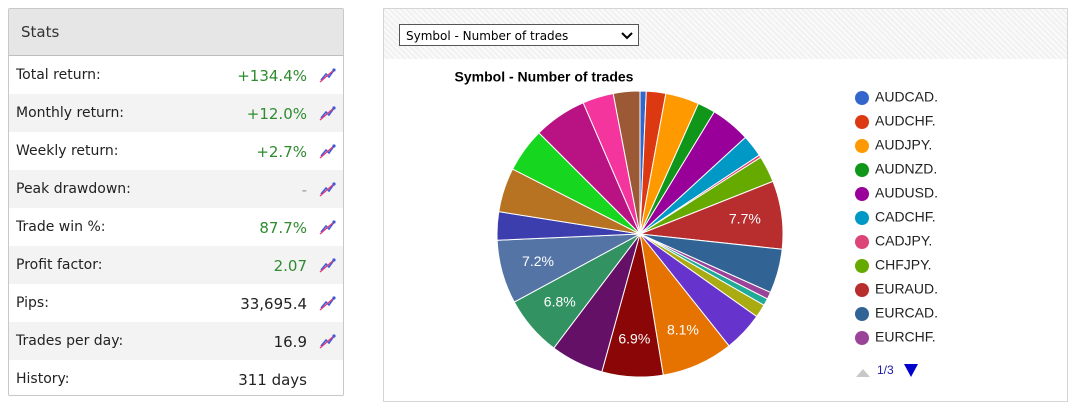  Describe the element at coordinates (59, 265) in the screenshot. I see `stat-label: Profit factor:` at that location.